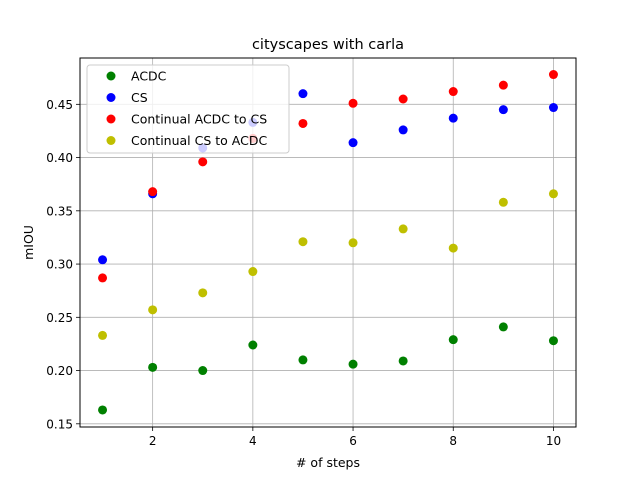  Describe the element at coordinates (353, 441) in the screenshot. I see `x-tick-label: 6` at that location.